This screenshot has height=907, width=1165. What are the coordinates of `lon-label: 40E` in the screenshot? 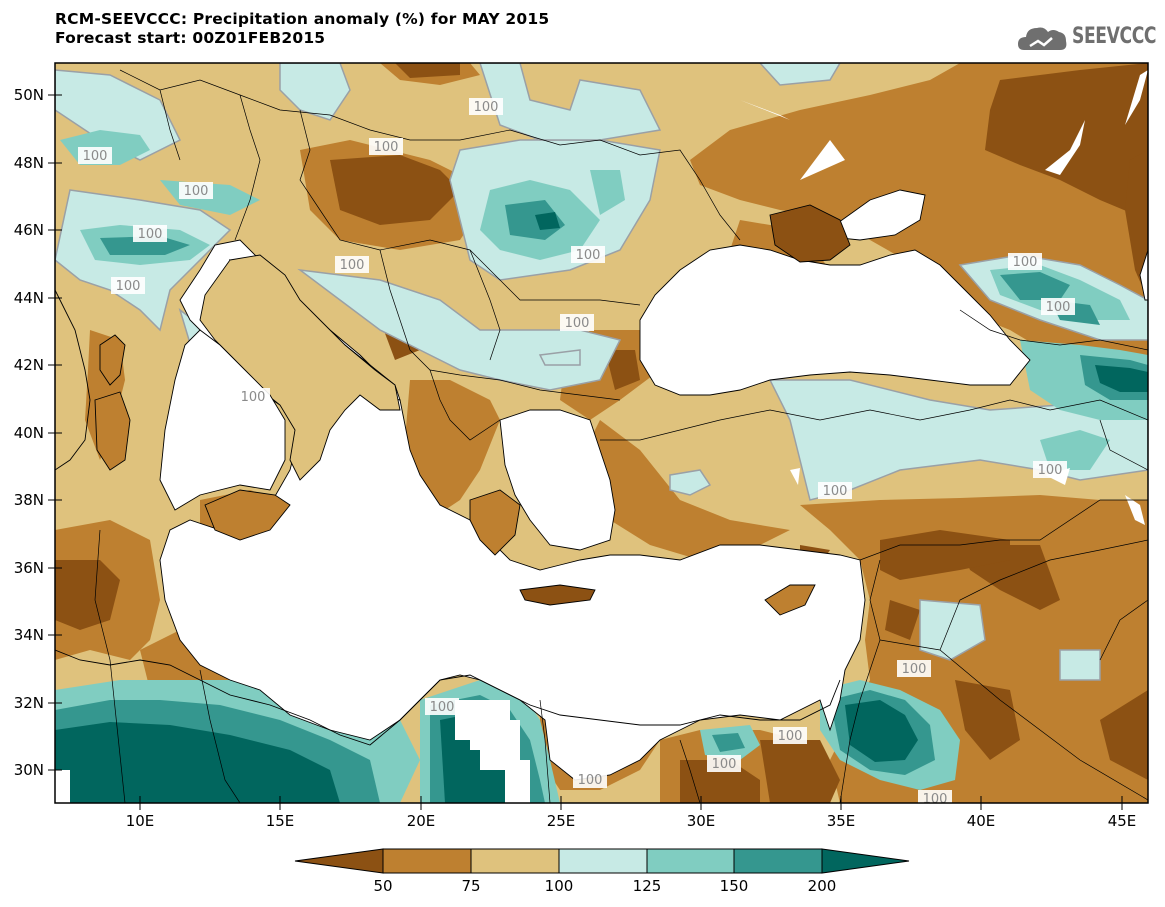 It's located at (981, 821).